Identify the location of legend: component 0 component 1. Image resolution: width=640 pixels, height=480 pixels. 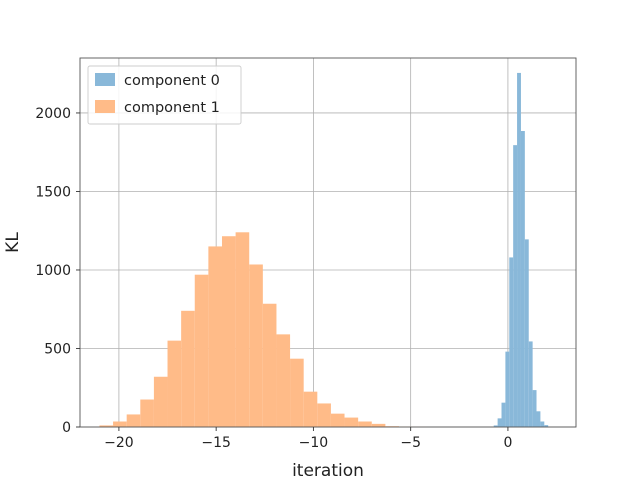
(164, 95).